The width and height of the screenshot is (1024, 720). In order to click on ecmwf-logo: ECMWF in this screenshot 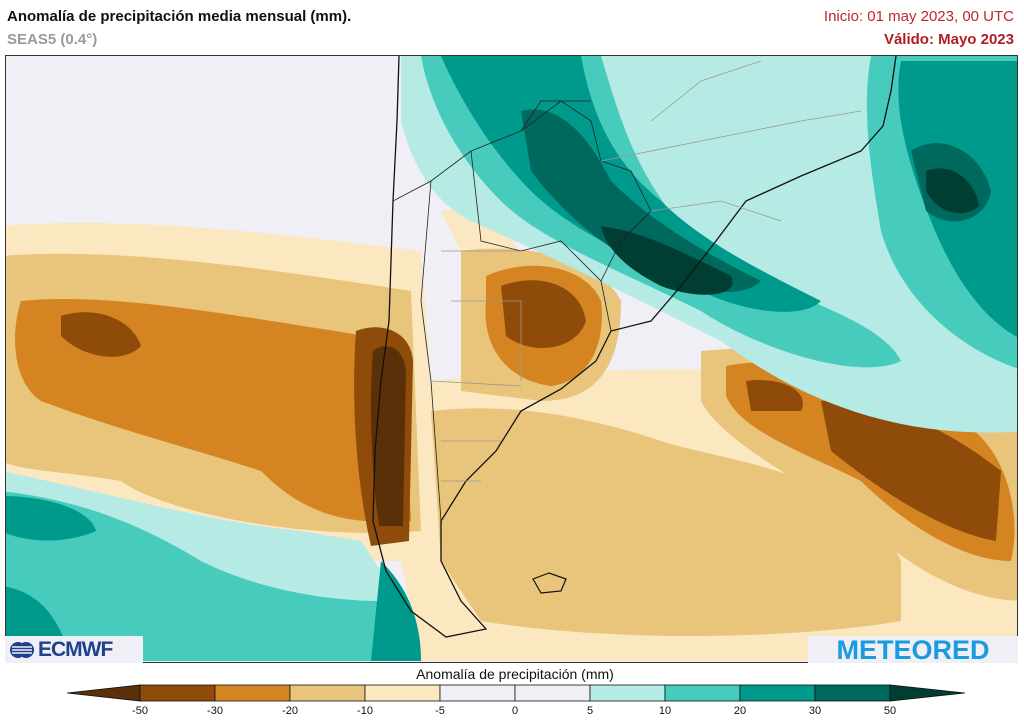, I will do `click(74, 649)`.